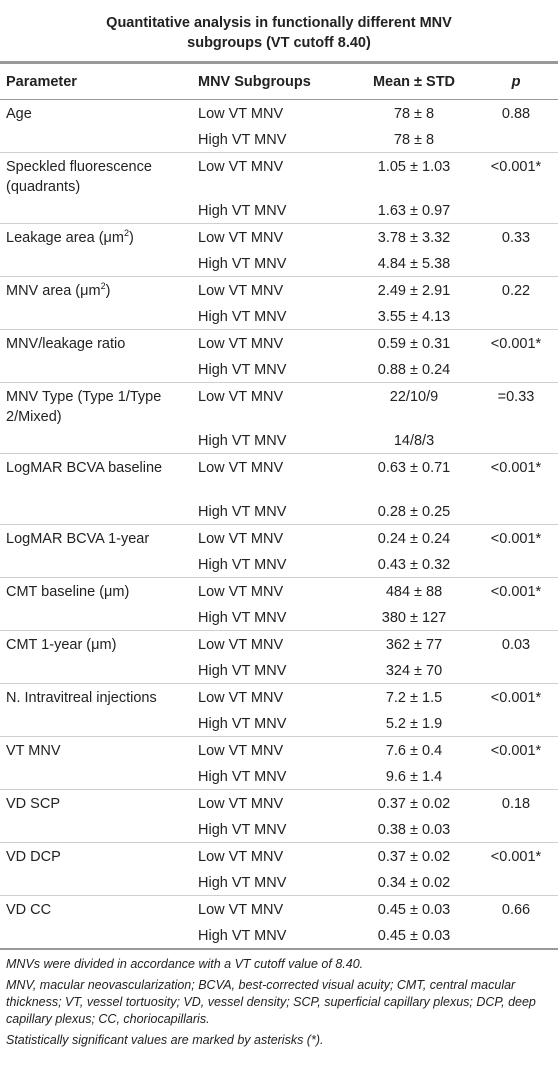 This screenshot has height=1092, width=558. I want to click on mean-high: 9.6 ± 1.4, so click(414, 776).